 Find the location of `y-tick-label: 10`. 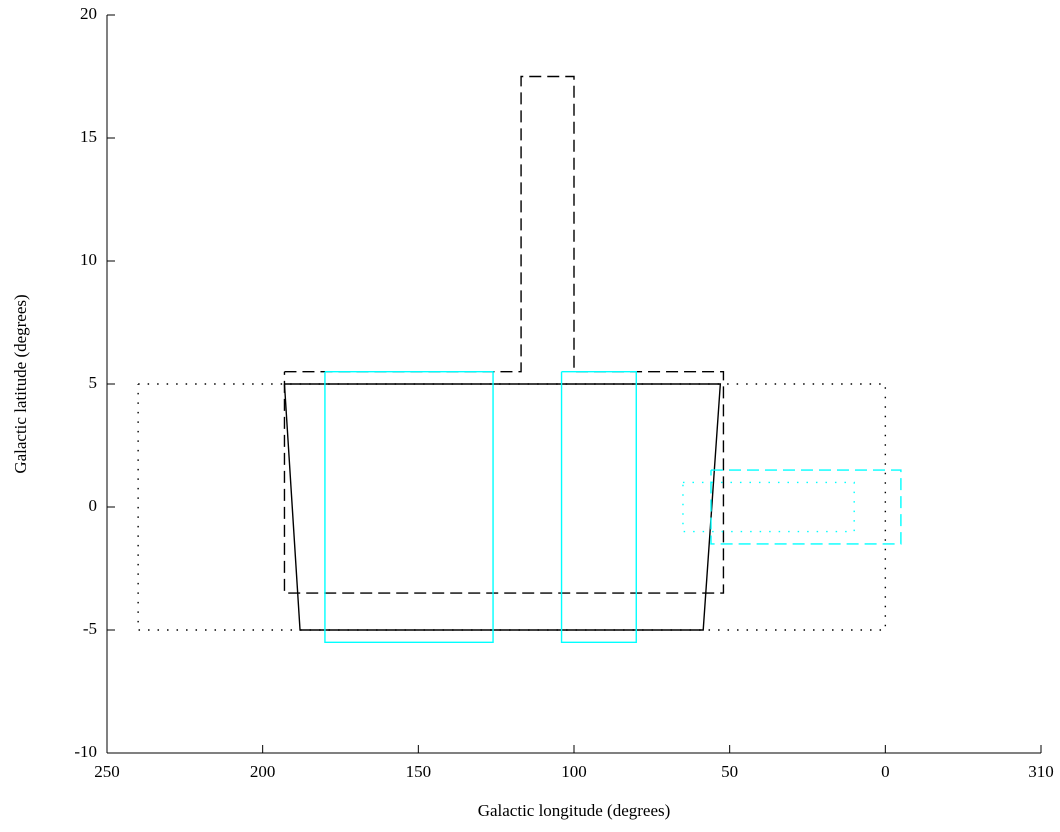

y-tick-label: 10 is located at coordinates (88, 259).